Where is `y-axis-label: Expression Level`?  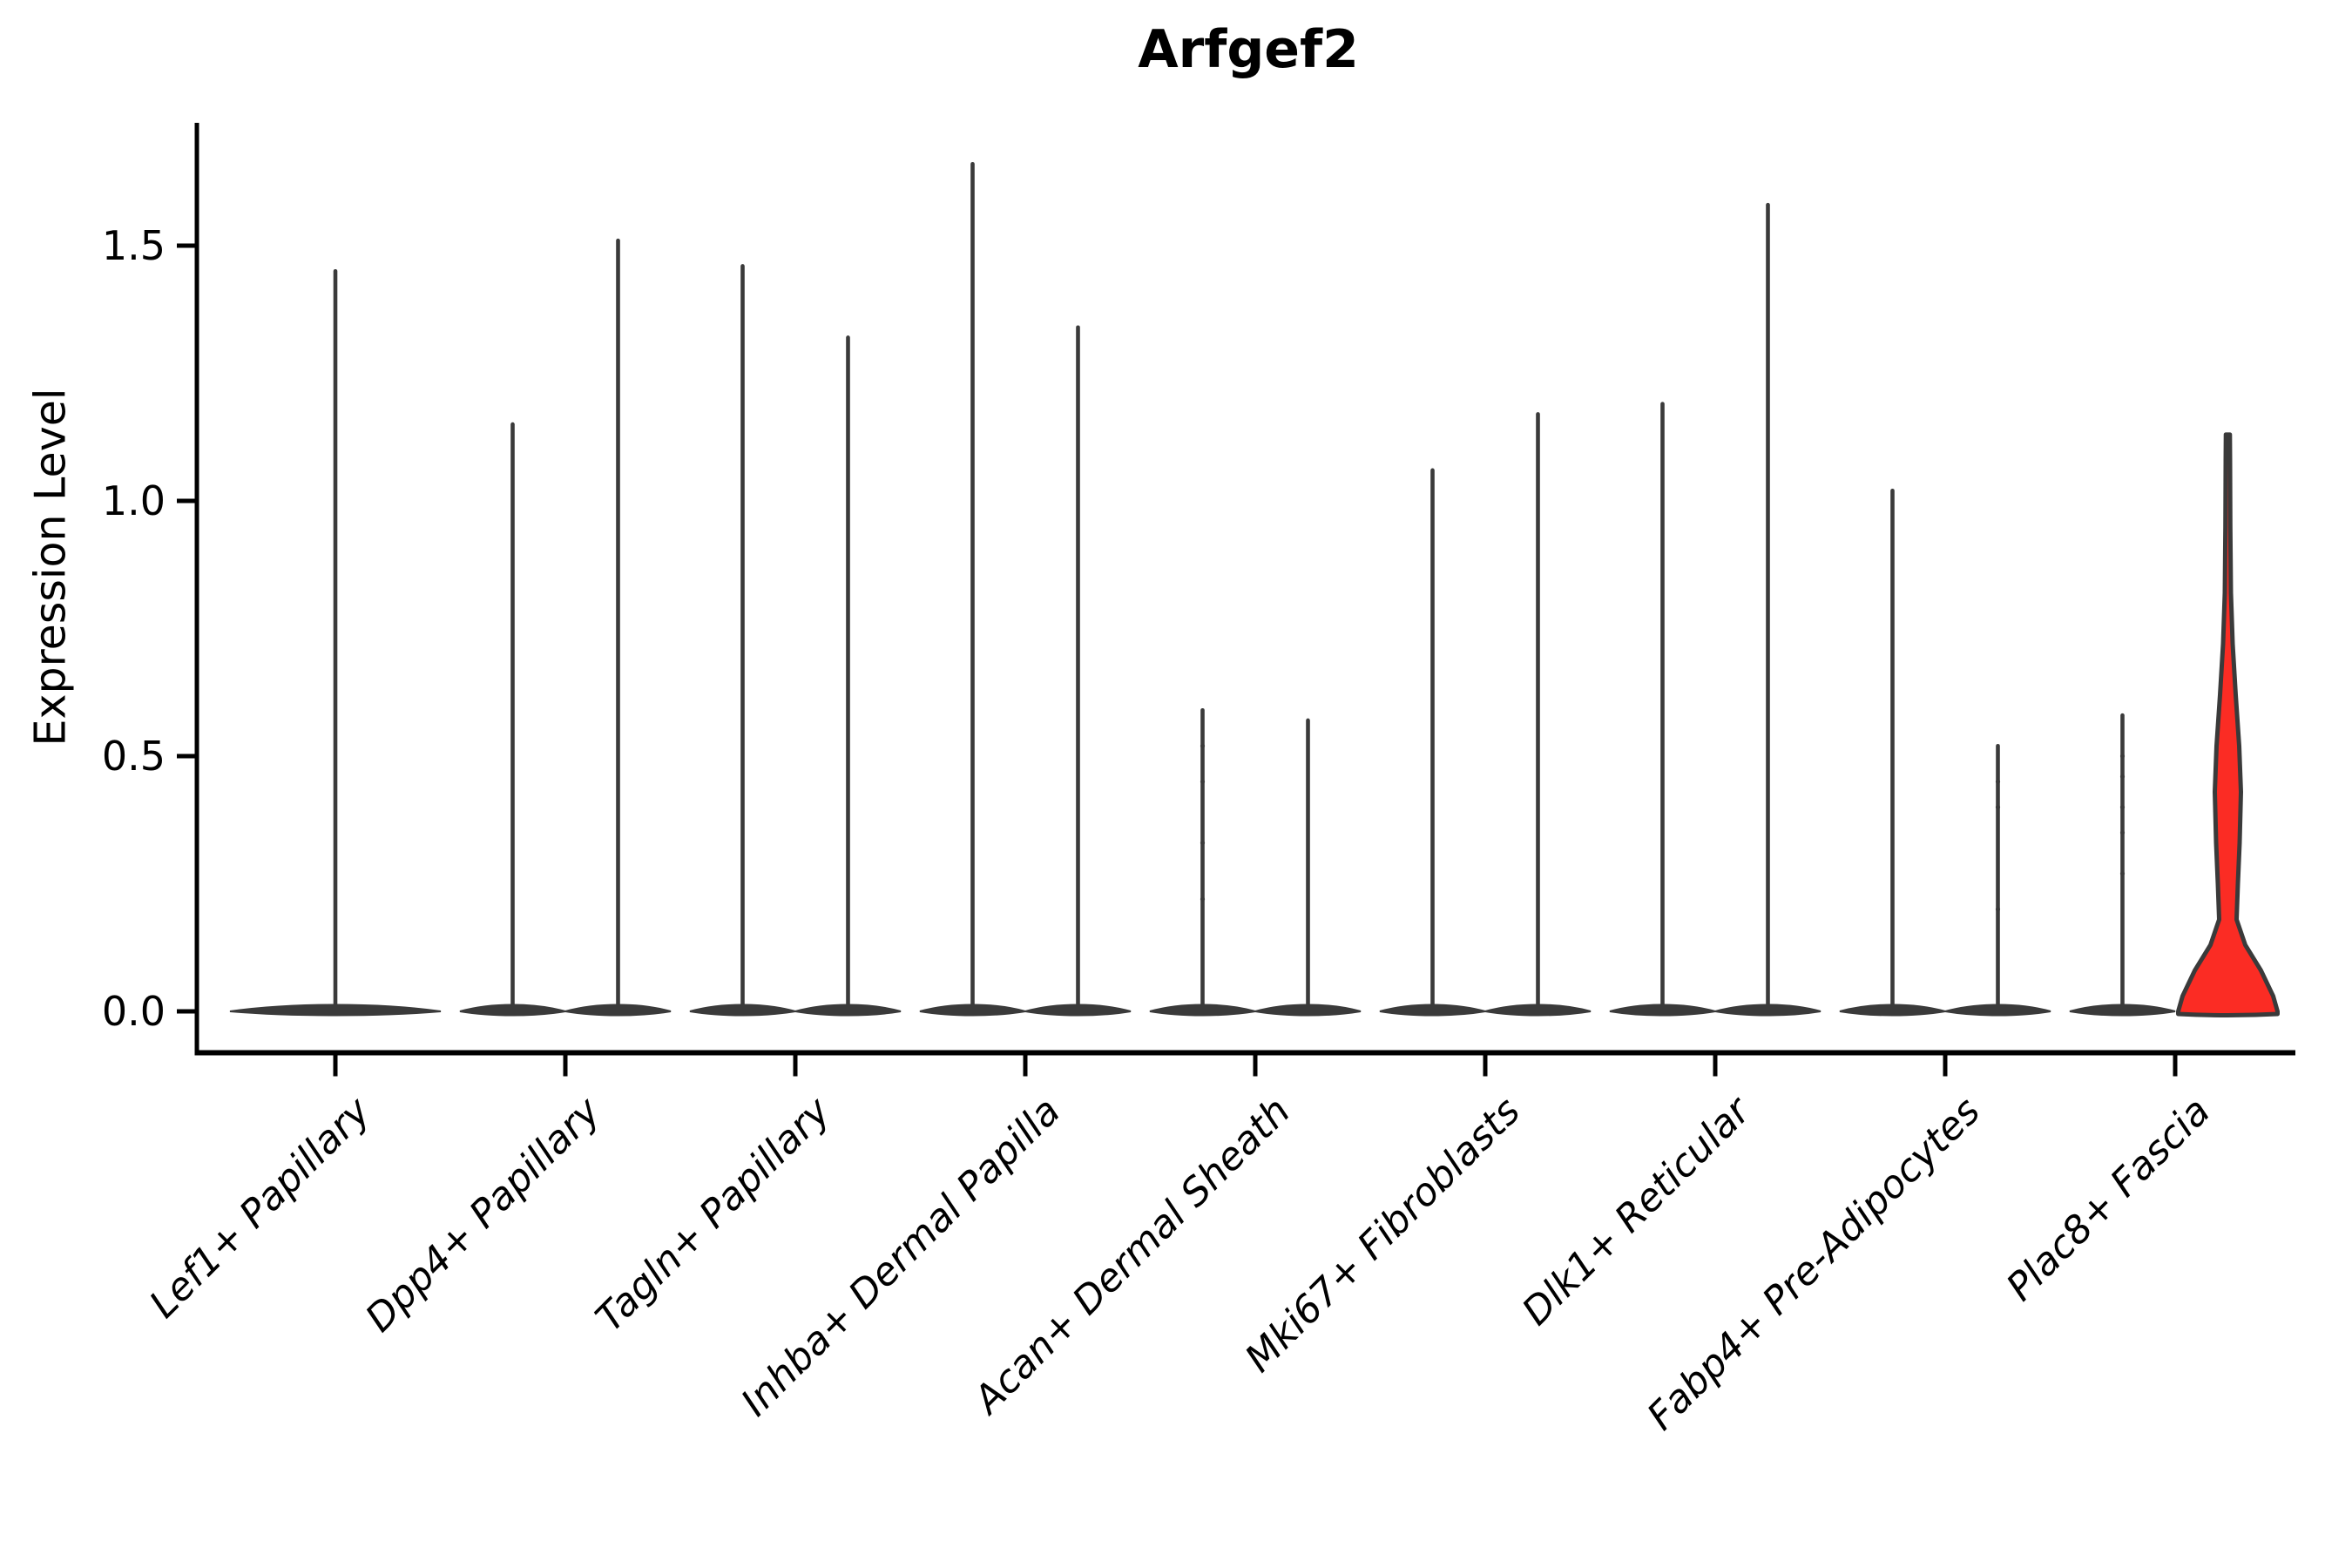 y-axis-label: Expression Level is located at coordinates (50, 567).